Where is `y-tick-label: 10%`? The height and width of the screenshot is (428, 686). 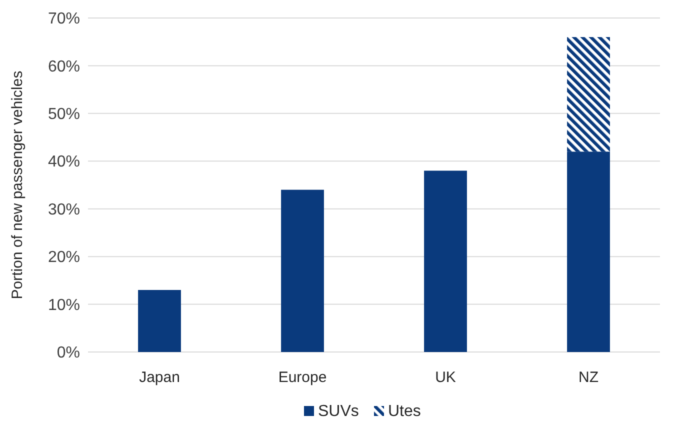 y-tick-label: 10% is located at coordinates (64, 305).